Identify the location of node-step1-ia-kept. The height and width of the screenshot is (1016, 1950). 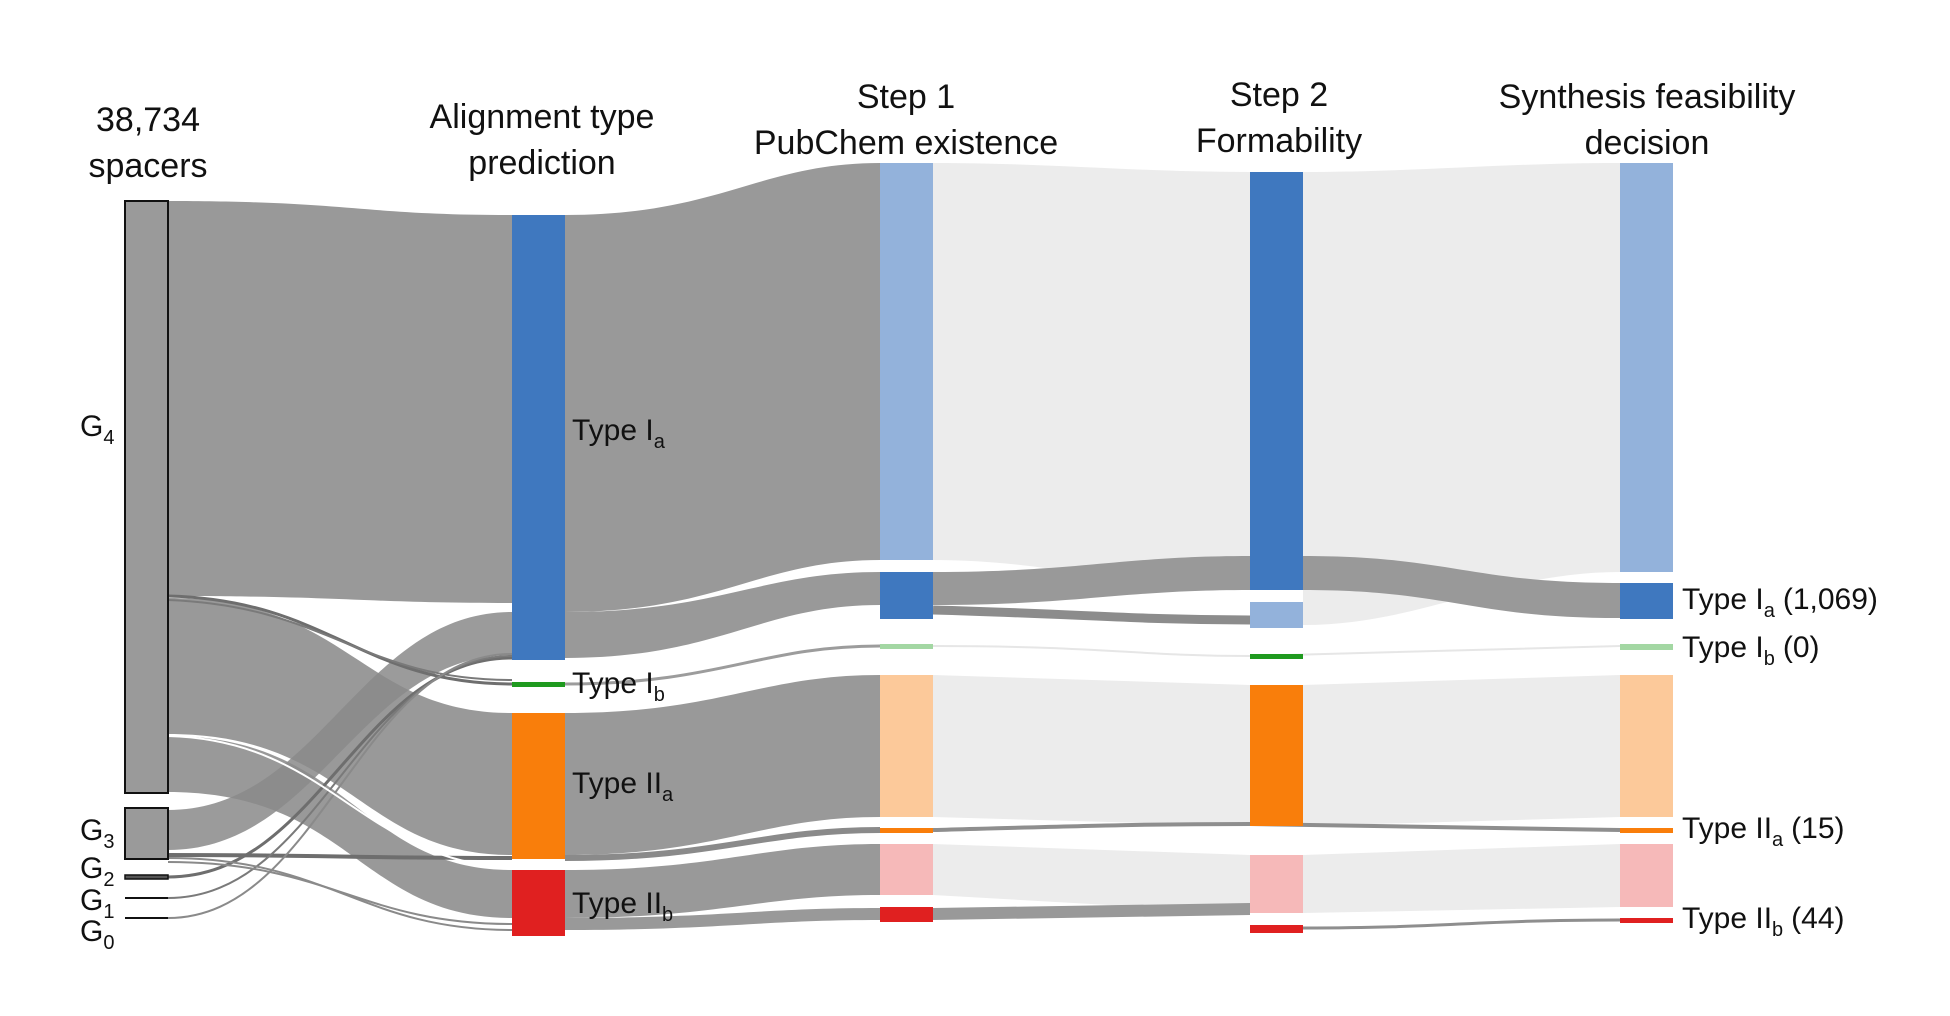
(906, 595).